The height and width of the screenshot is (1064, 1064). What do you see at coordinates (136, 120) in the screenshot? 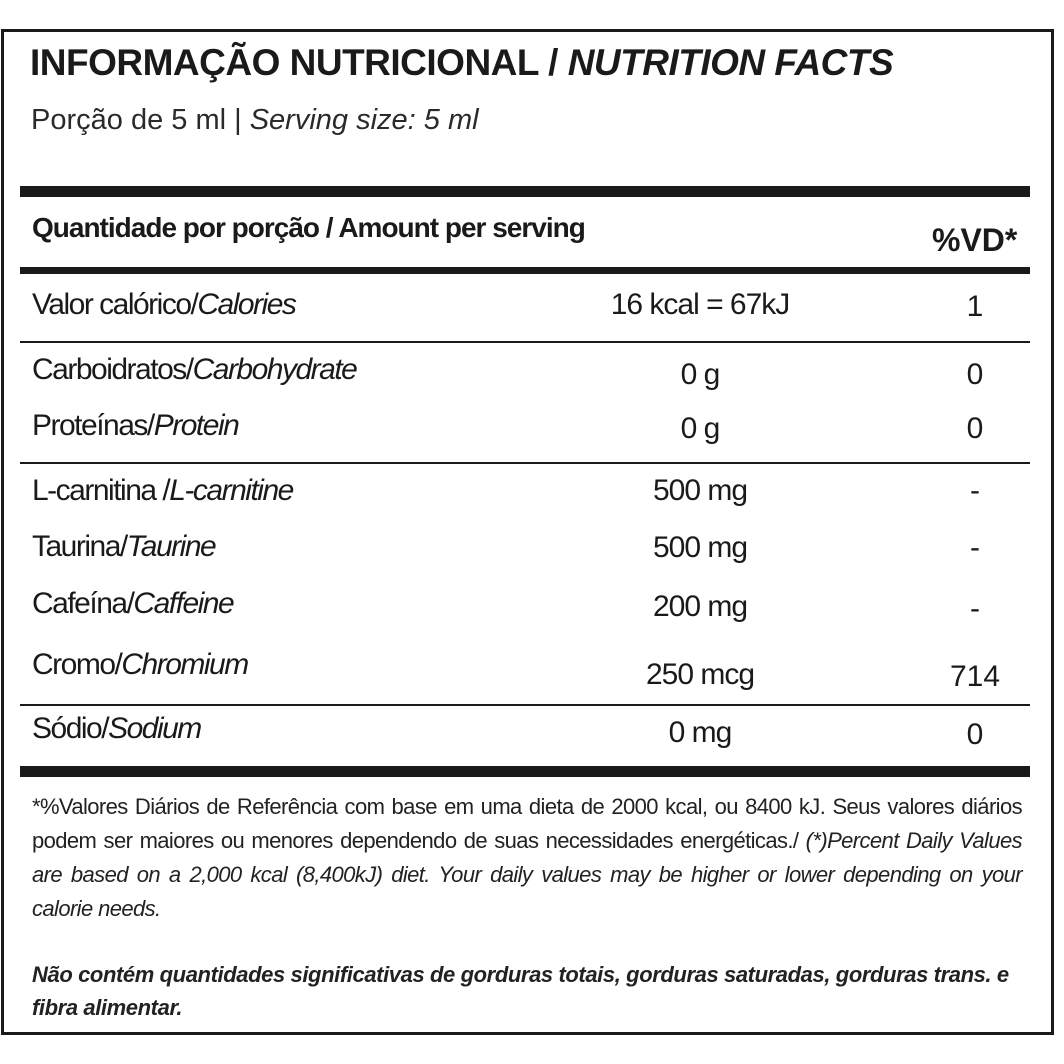
I see `serving-pt: Porção de 5 ml |` at bounding box center [136, 120].